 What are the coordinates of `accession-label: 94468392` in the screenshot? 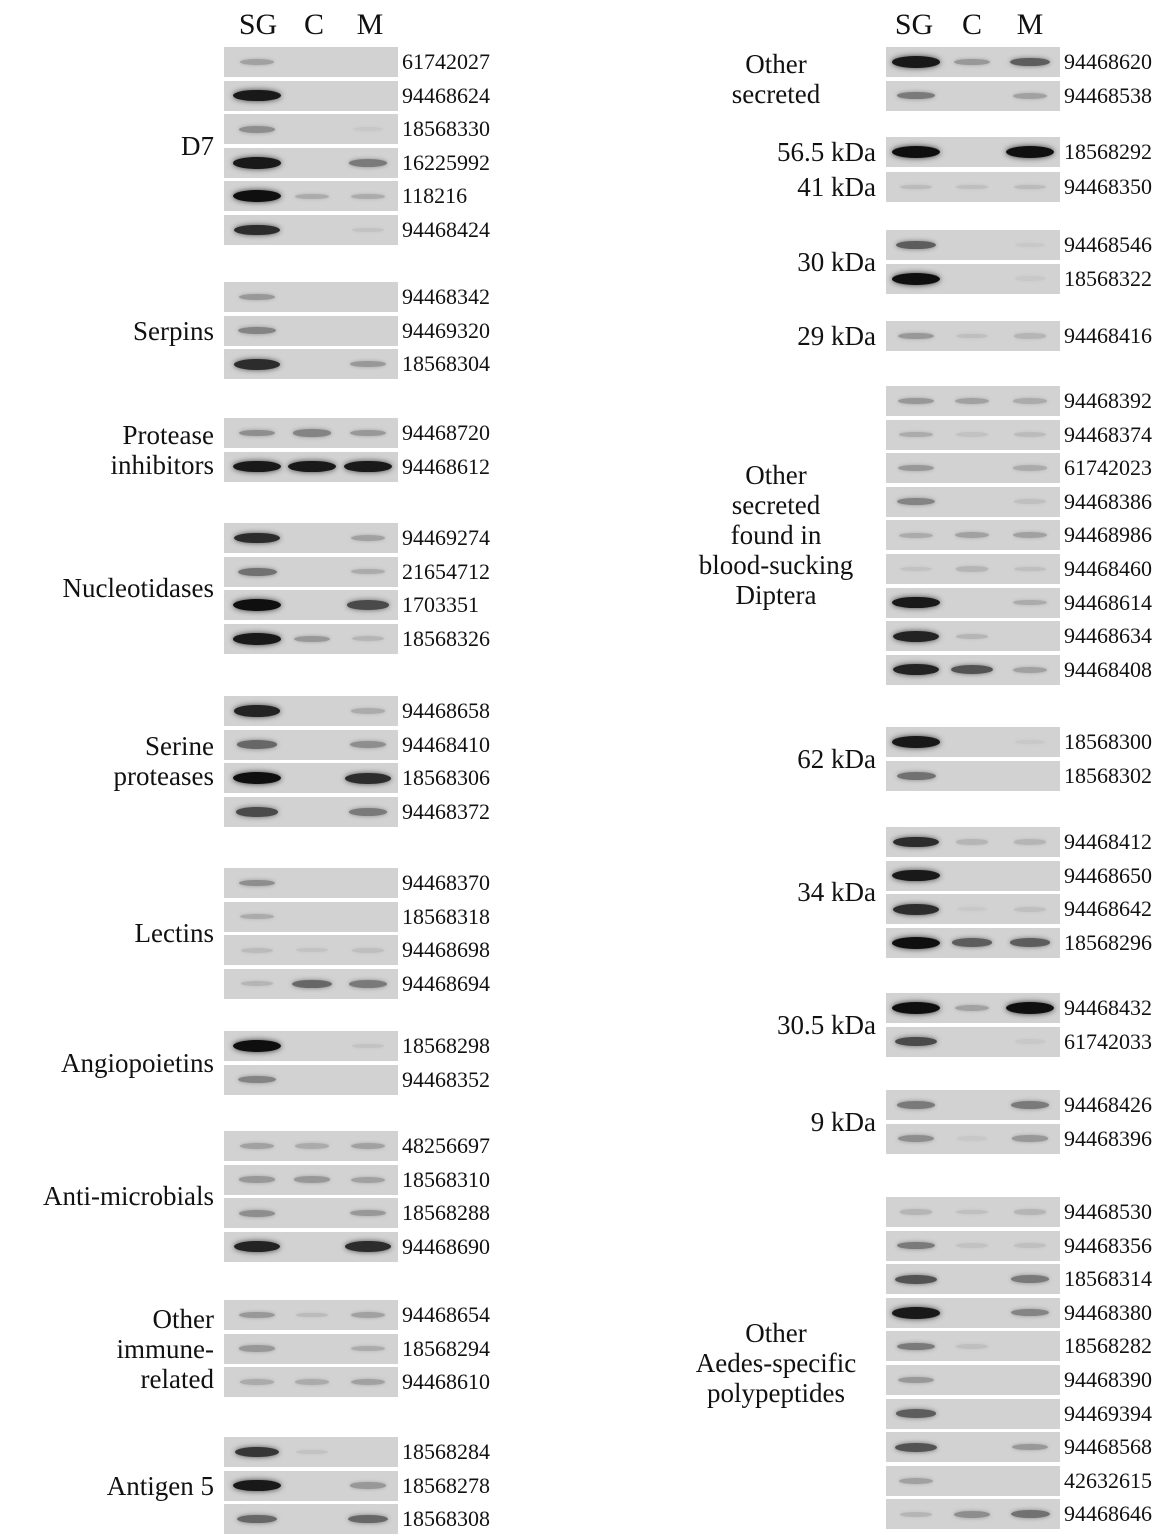 It's located at (1108, 400).